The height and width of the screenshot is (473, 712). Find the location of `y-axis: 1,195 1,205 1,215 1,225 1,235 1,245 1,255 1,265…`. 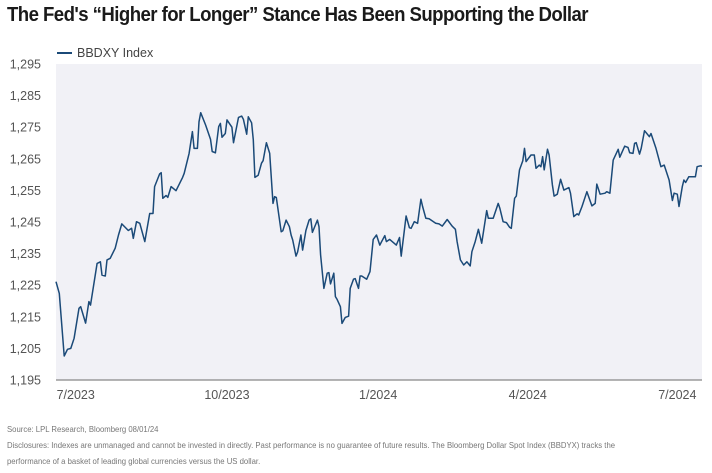

y-axis: 1,195 1,205 1,215 1,225 1,235 1,245 1,255 1,265… is located at coordinates (25, 223).